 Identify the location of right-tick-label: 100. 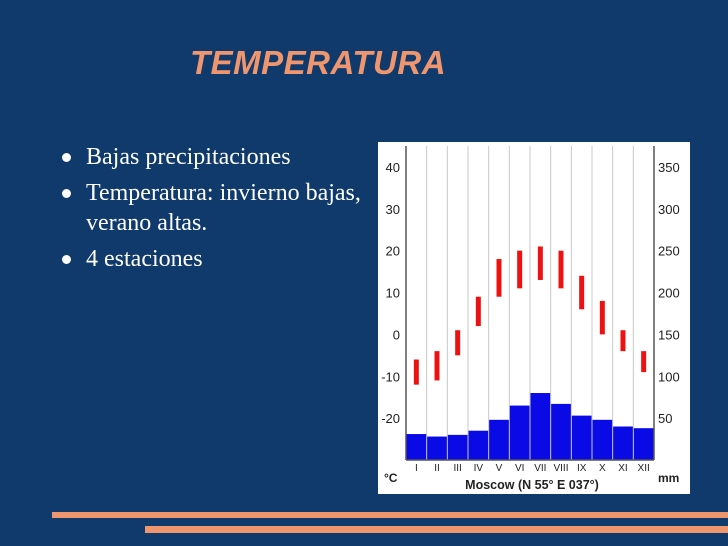
(669, 376).